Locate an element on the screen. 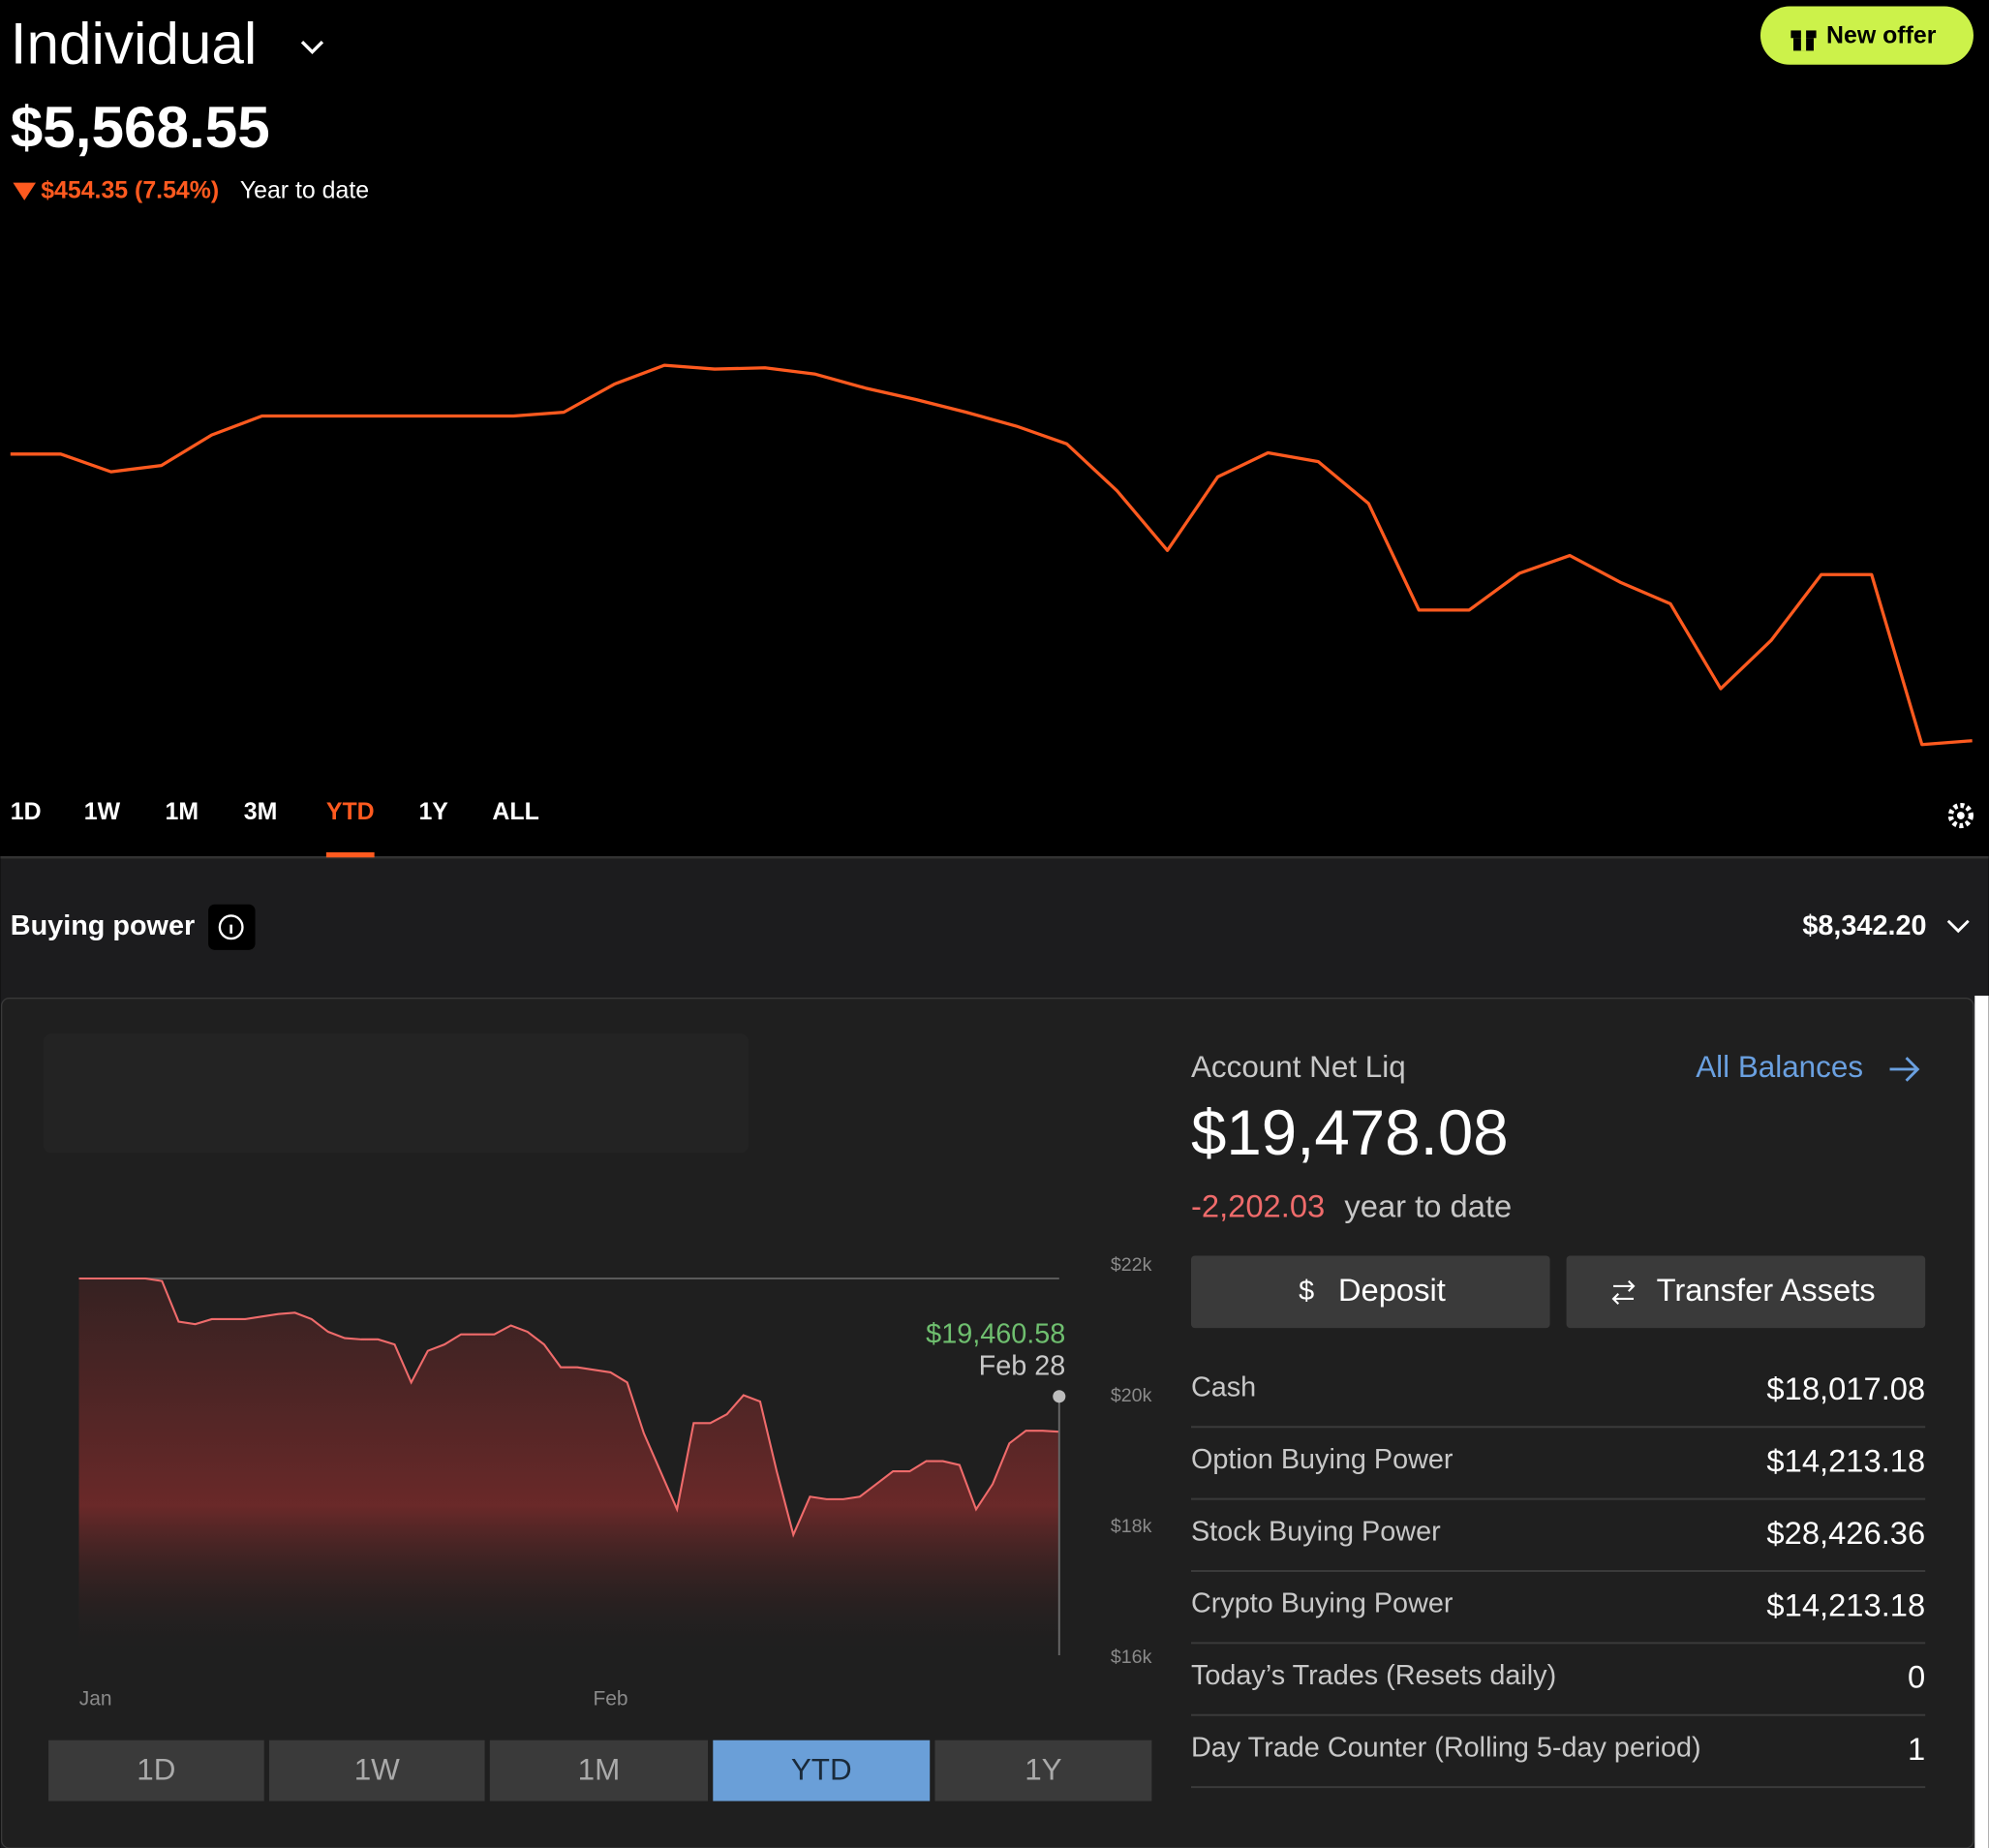  y-tick-label: $18k is located at coordinates (1132, 1526).